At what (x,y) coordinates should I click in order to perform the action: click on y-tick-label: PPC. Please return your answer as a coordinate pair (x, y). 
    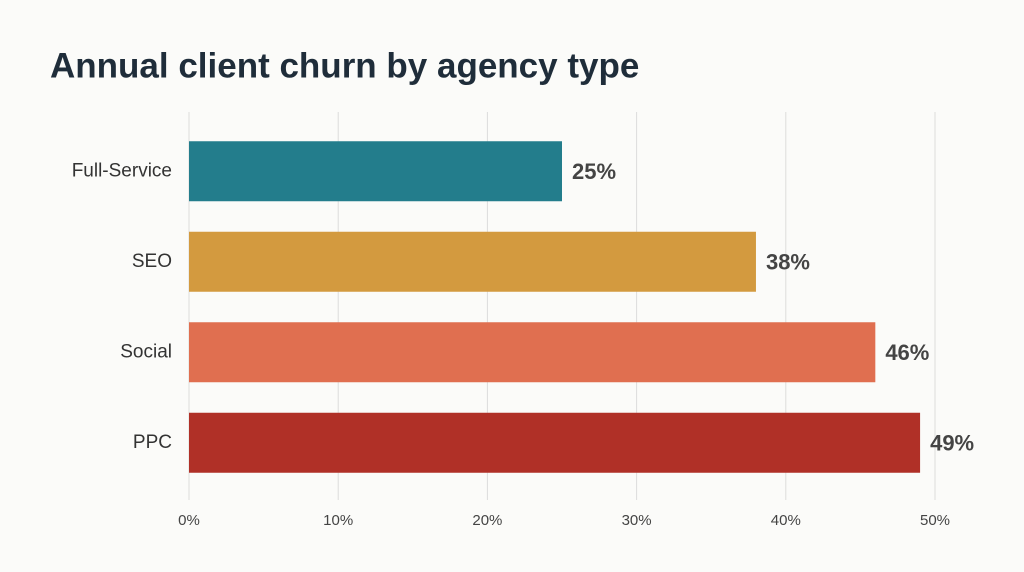
    Looking at the image, I should click on (152, 442).